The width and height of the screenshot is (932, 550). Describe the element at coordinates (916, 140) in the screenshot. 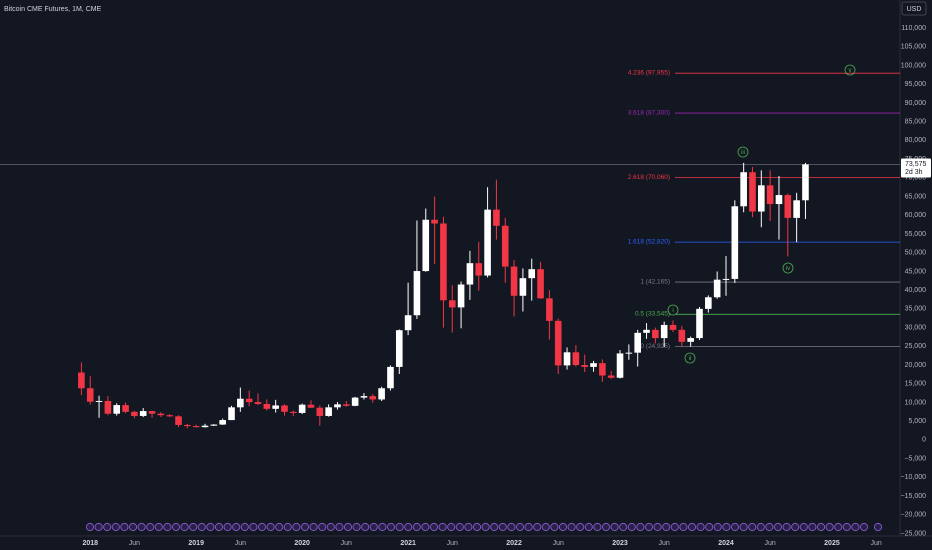

I see `y-tick-label: 80,000` at that location.